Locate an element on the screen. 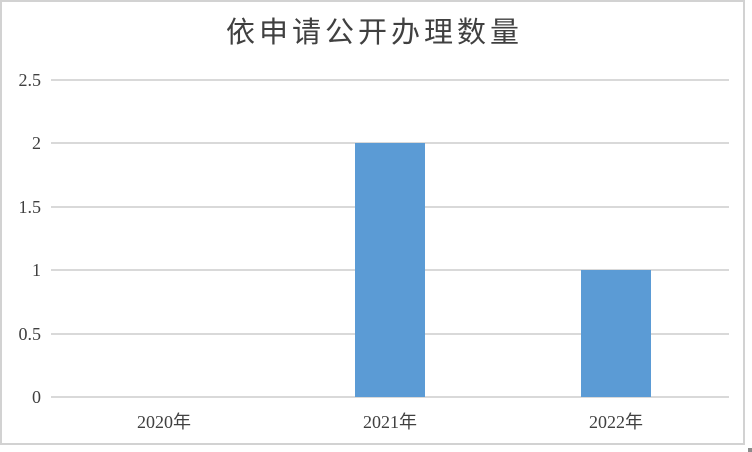 The width and height of the screenshot is (752, 452). x-axis-tick-label: 2020年 is located at coordinates (164, 422).